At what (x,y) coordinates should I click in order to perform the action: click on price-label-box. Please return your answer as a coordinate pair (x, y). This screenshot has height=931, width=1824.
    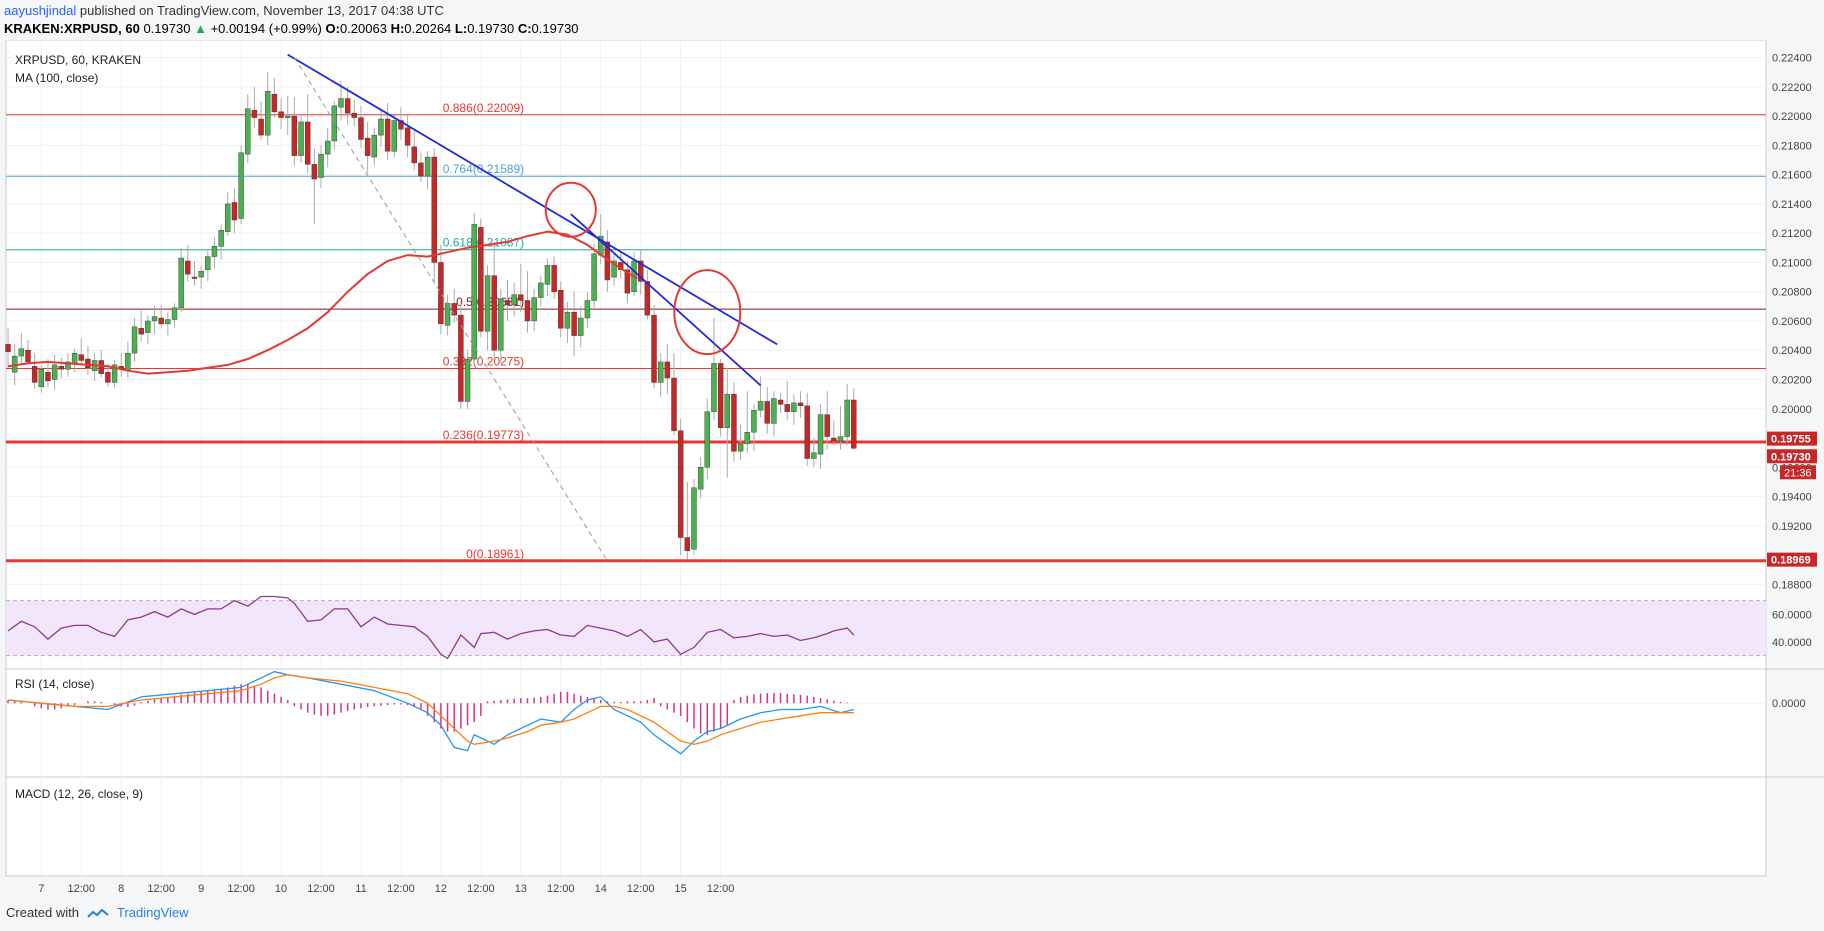
    Looking at the image, I should click on (1792, 559).